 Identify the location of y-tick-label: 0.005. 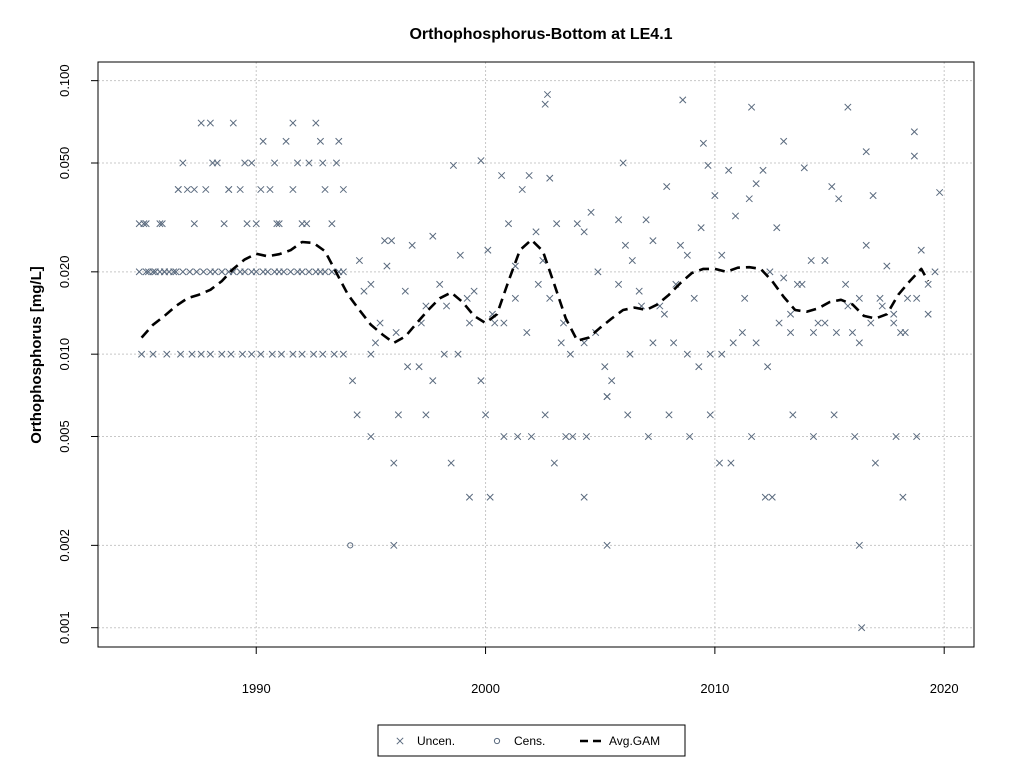
(64, 436).